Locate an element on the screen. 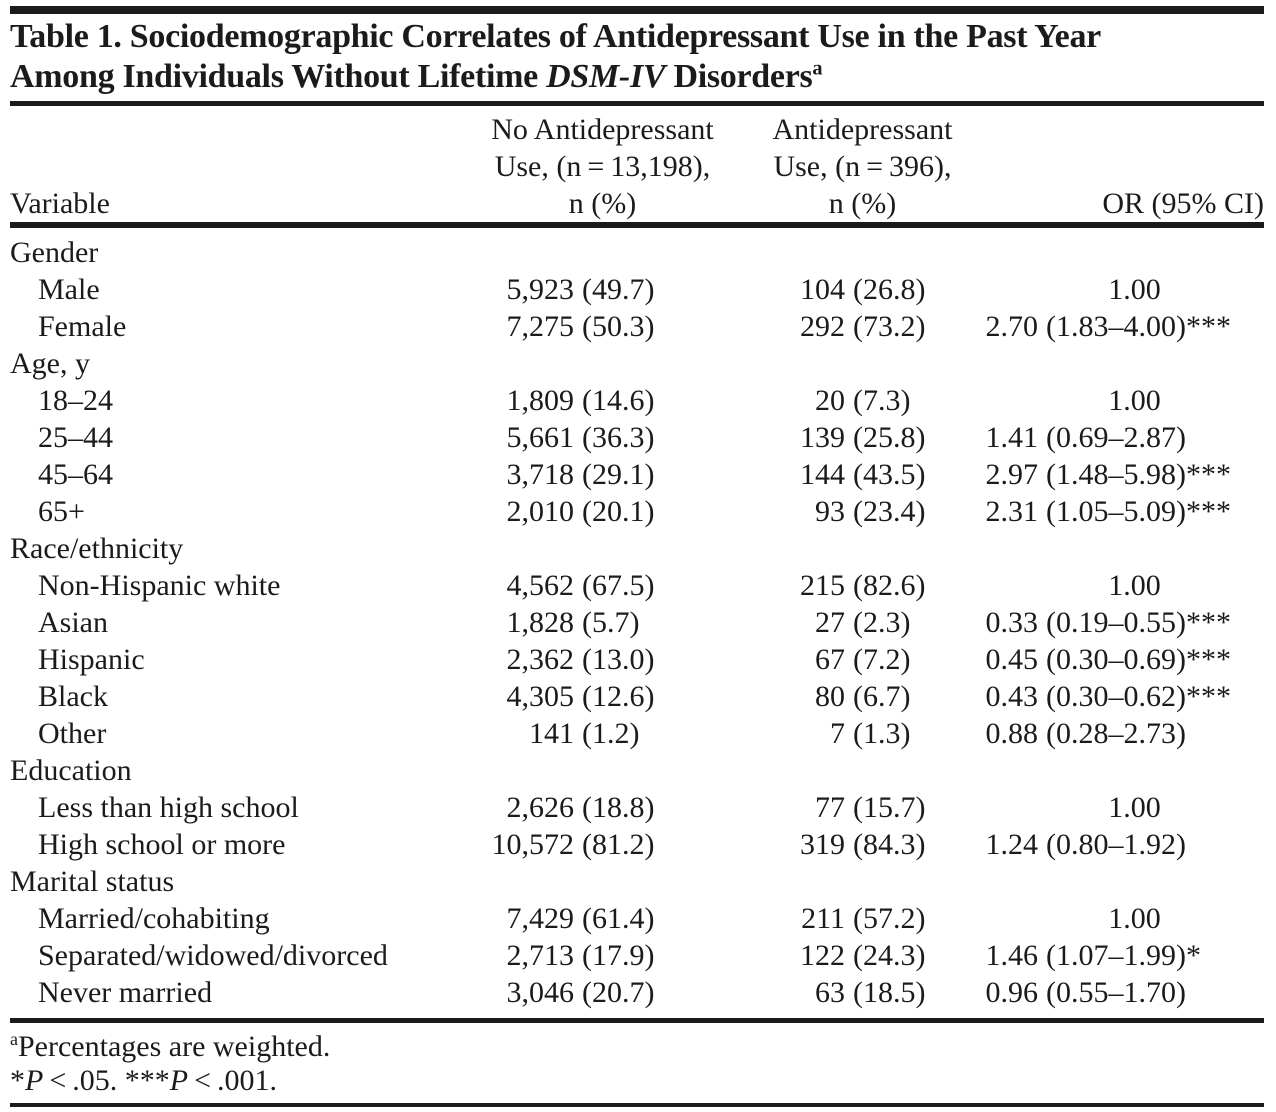 This screenshot has height=1112, width=1276. or-value: 2.70 is located at coordinates (1012, 326).